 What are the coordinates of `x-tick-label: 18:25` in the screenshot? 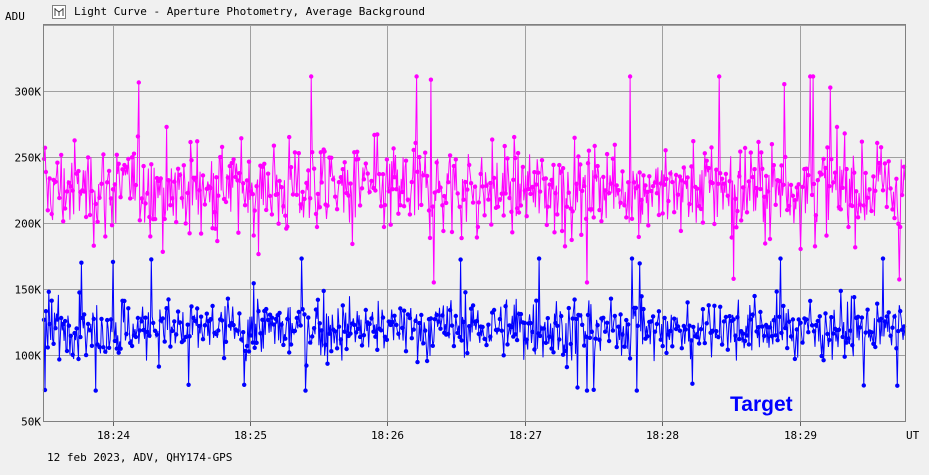 It's located at (250, 435).